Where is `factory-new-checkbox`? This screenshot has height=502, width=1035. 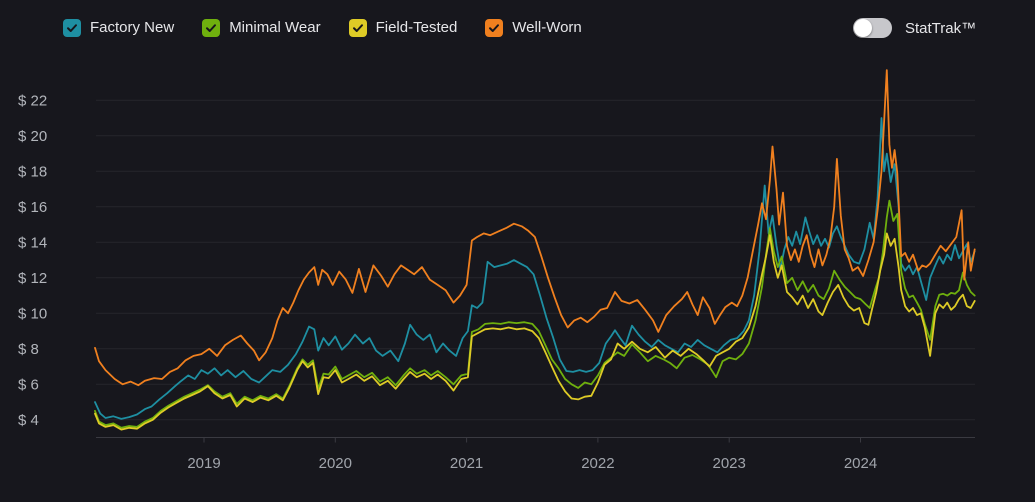 factory-new-checkbox is located at coordinates (72, 28).